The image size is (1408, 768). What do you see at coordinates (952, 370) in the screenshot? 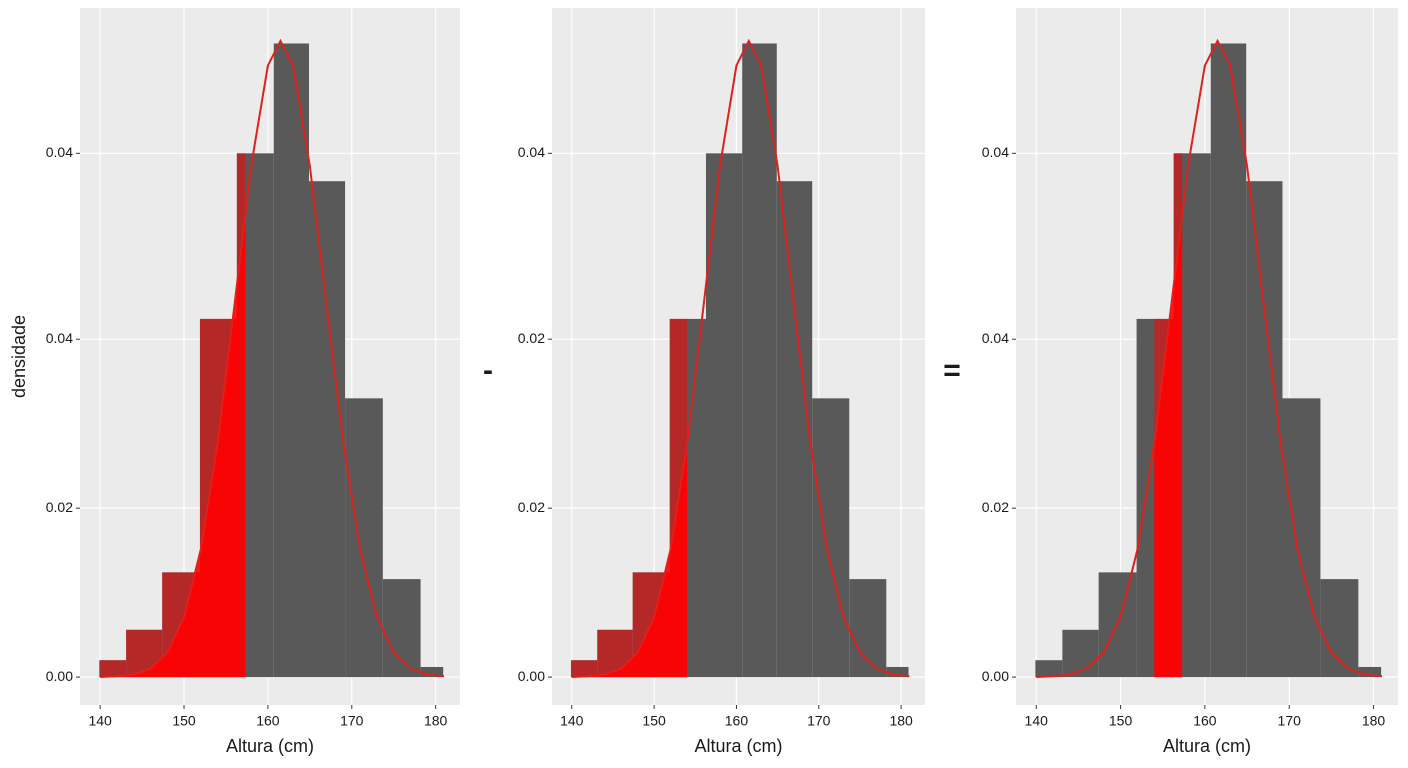
I see `operator: =` at bounding box center [952, 370].